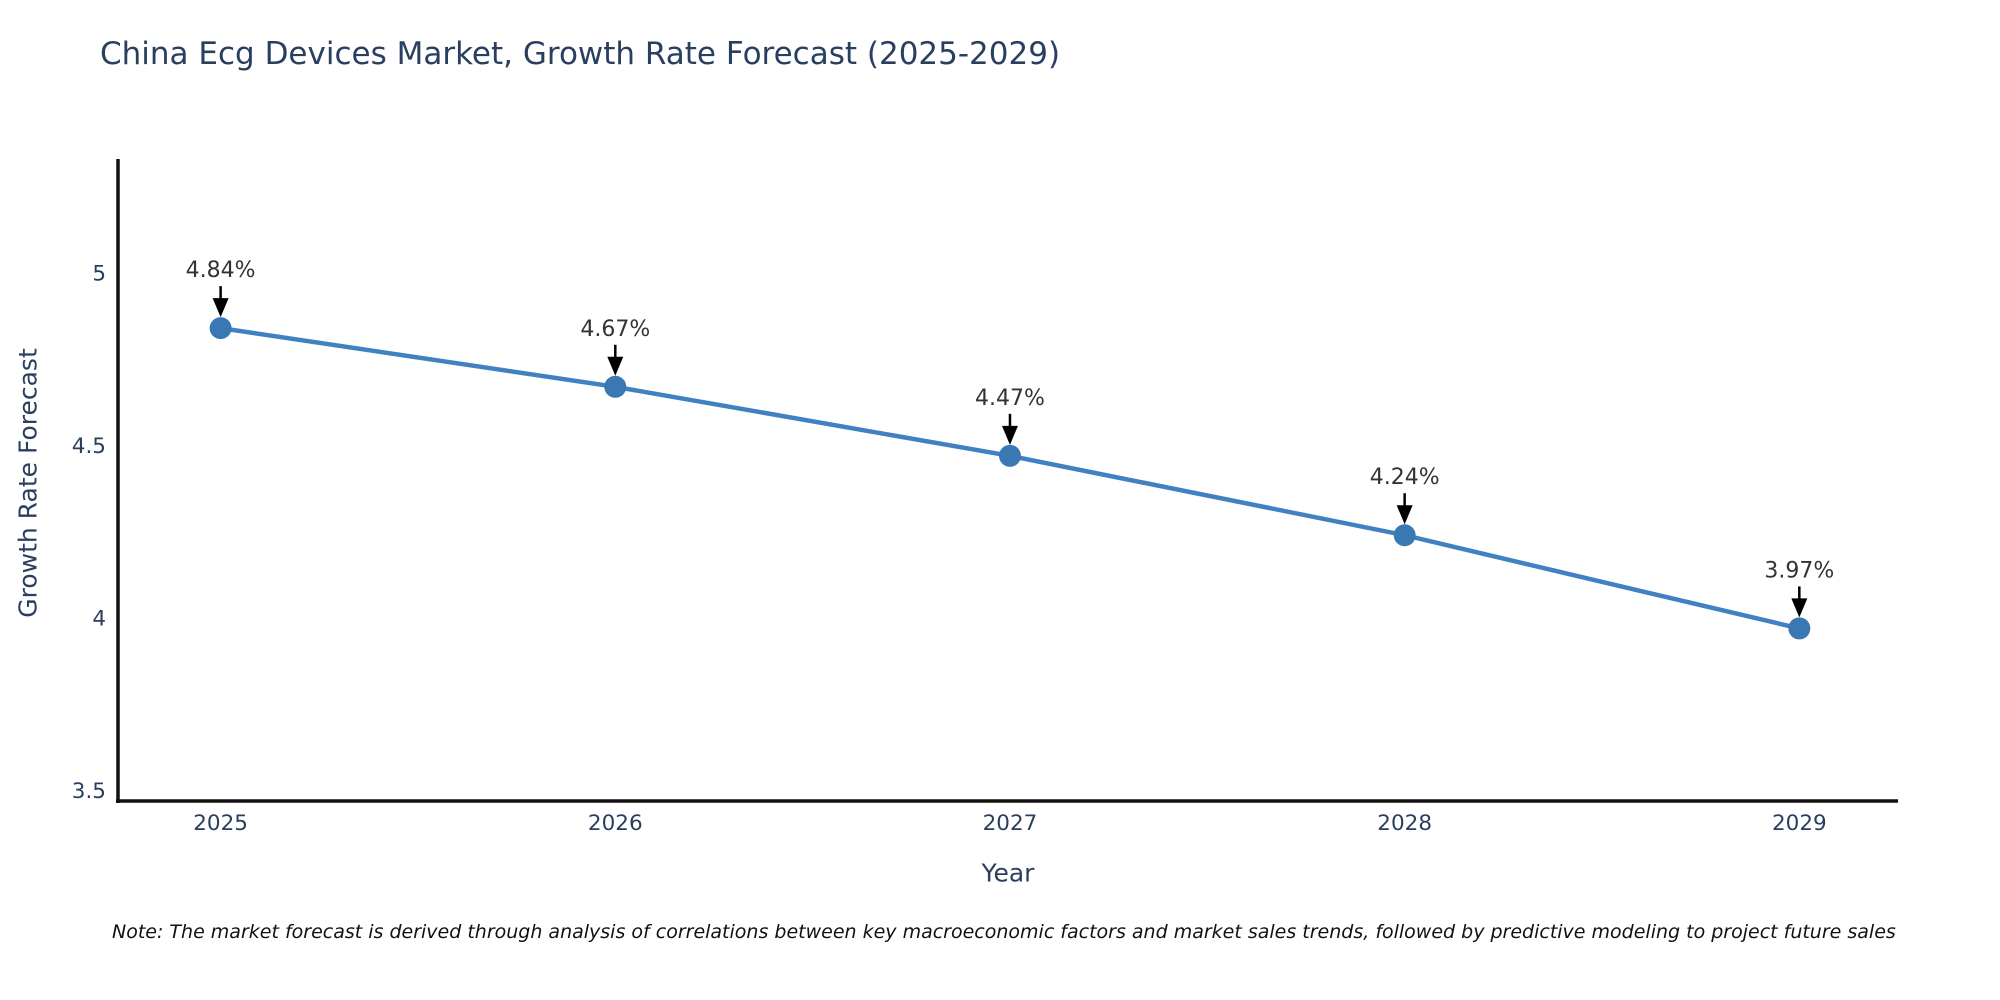 The width and height of the screenshot is (2000, 1000). Describe the element at coordinates (220, 328) in the screenshot. I see `data-point-2025` at that location.